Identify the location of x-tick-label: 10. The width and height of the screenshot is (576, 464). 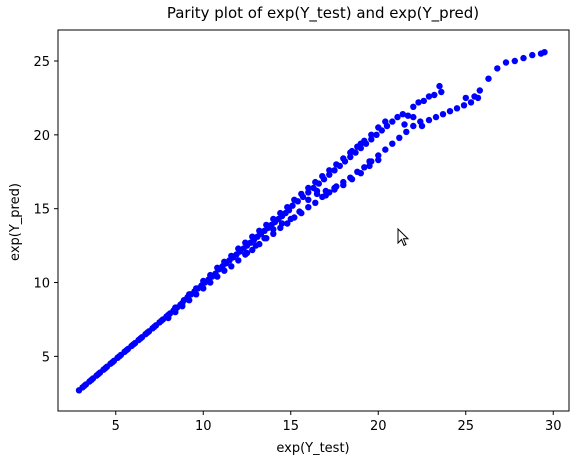
(203, 426).